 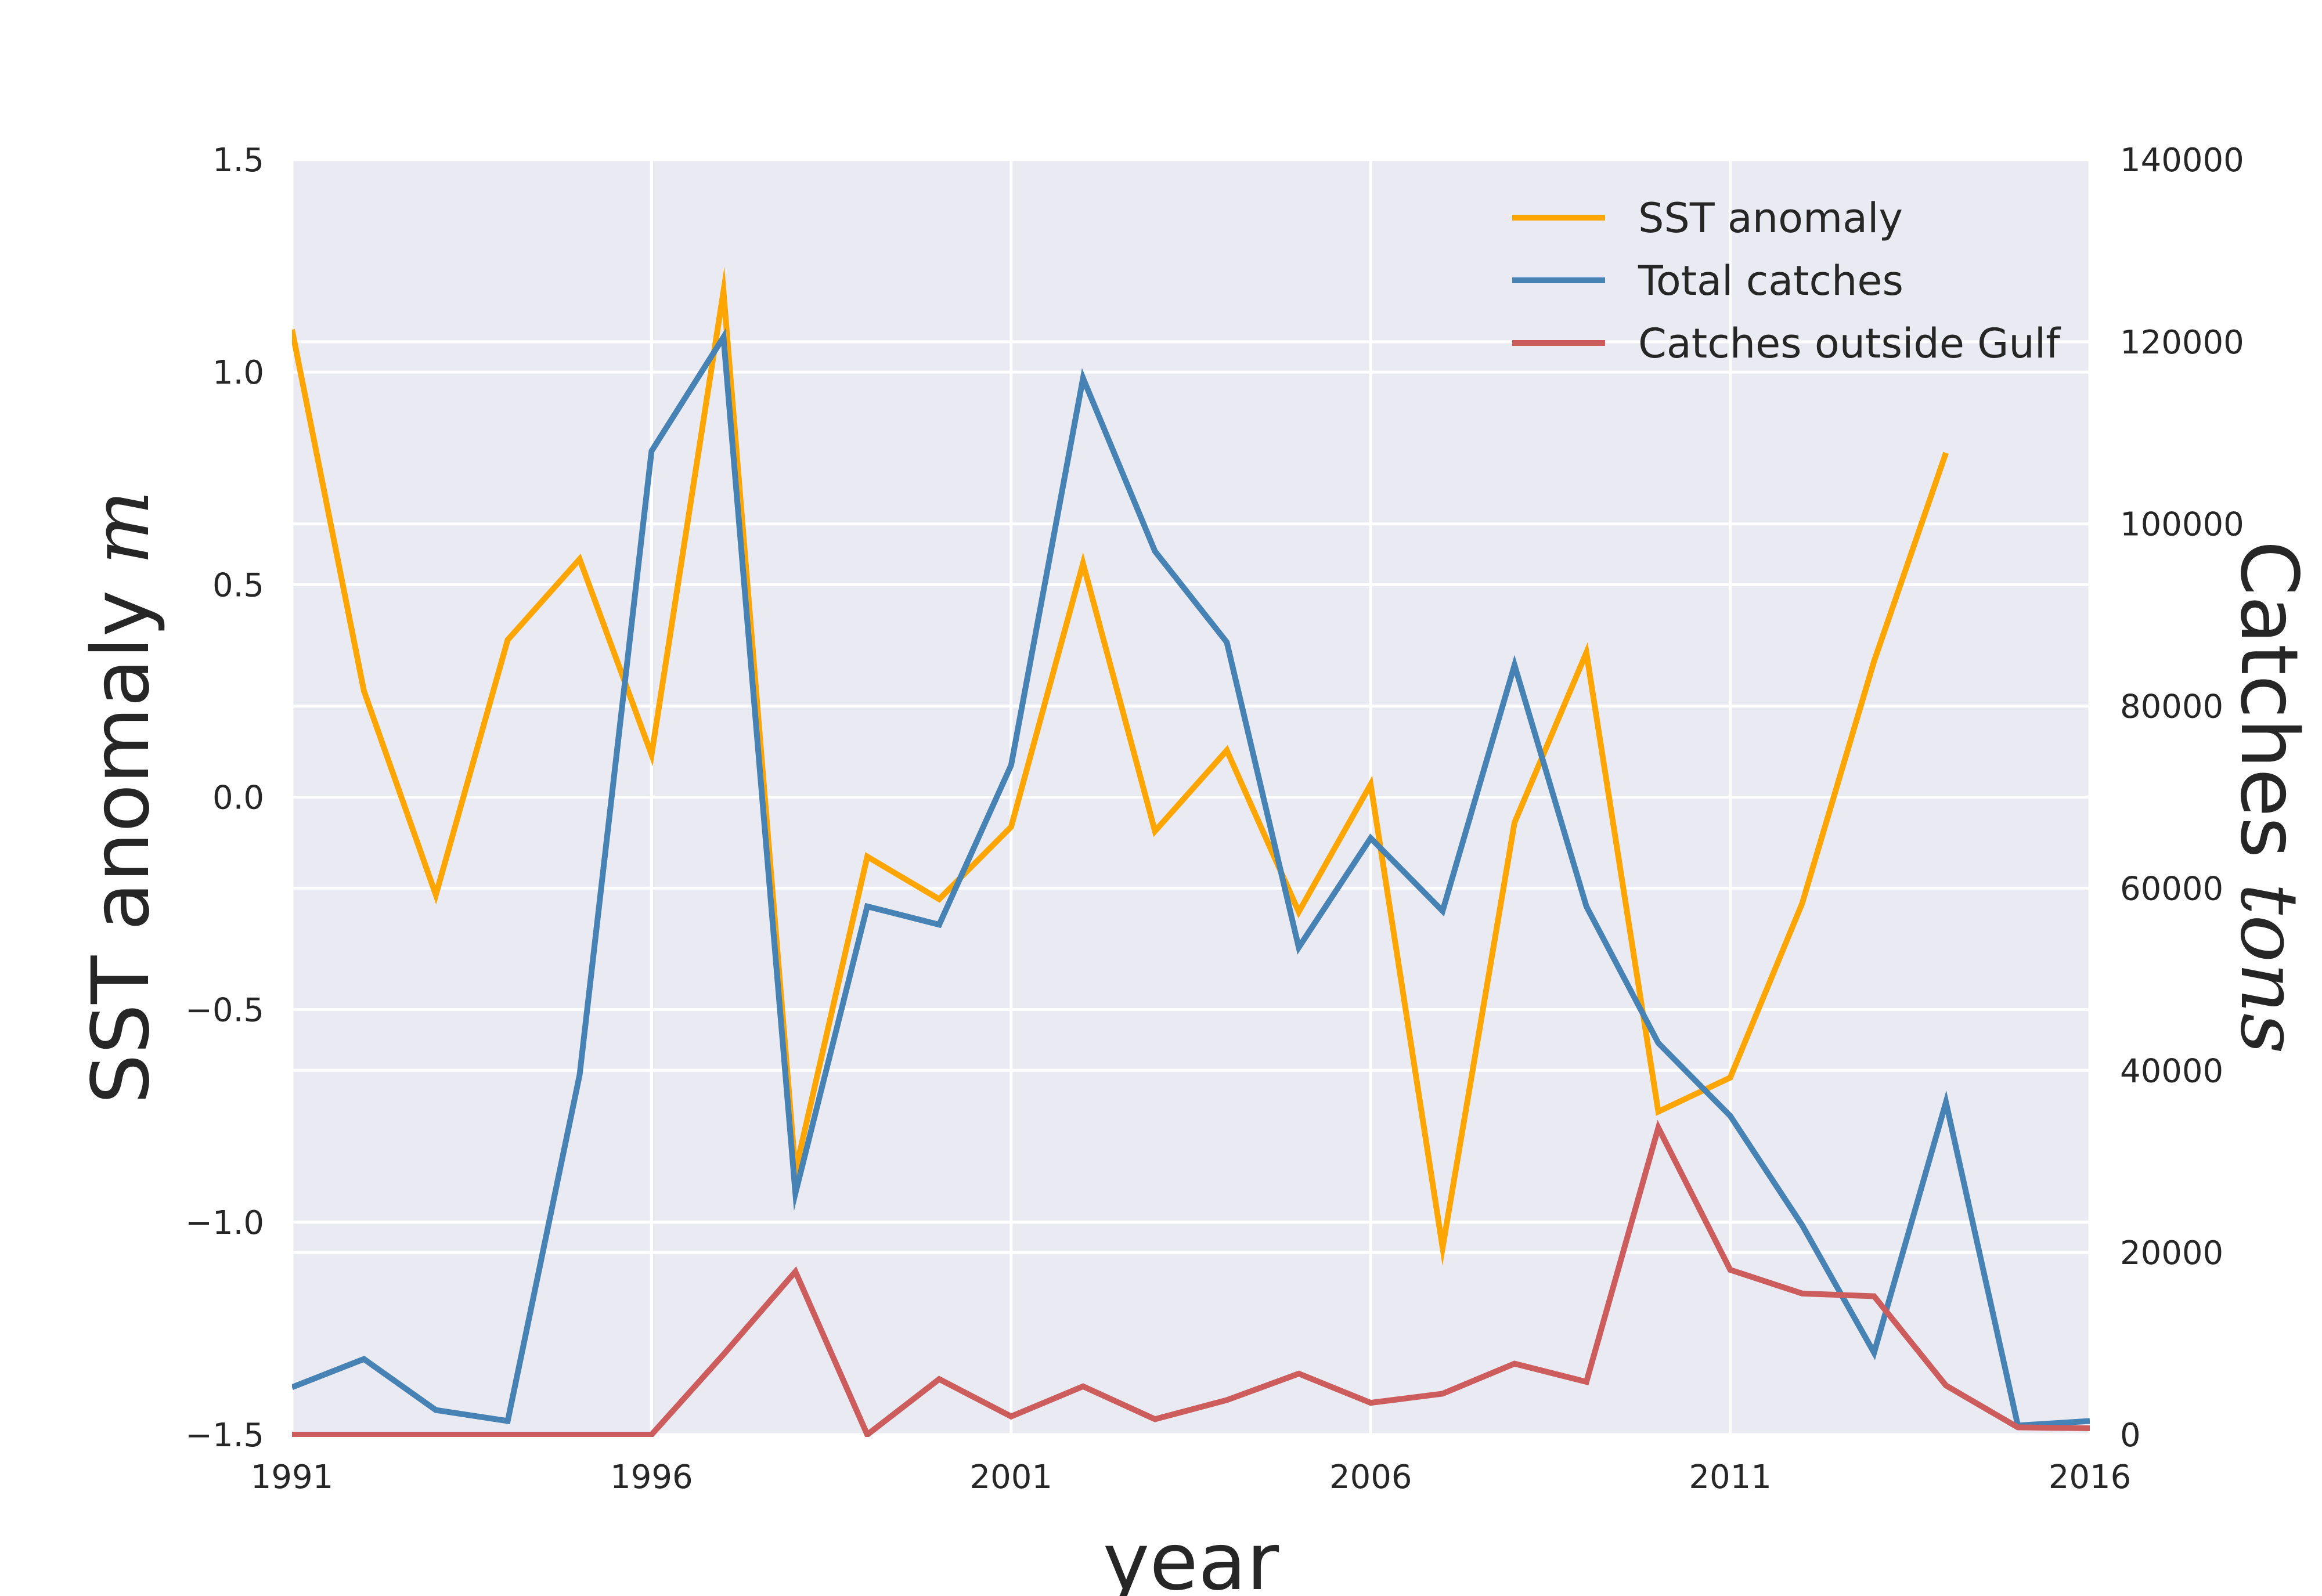 I want to click on right-axis-ticks: 140000 120000 100000 80000 60000 40000 20000 0, so click(x=2182, y=798).